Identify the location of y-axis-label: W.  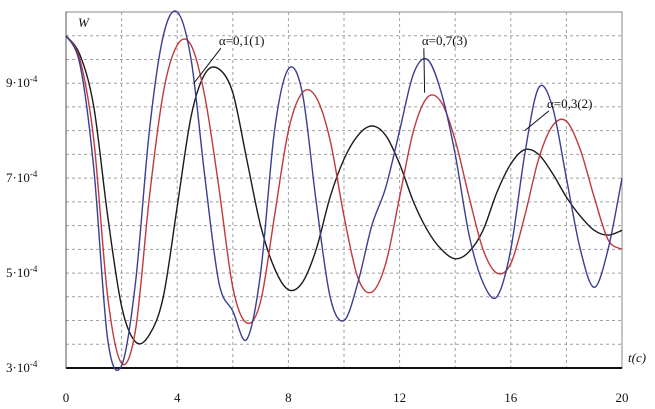
(84, 22).